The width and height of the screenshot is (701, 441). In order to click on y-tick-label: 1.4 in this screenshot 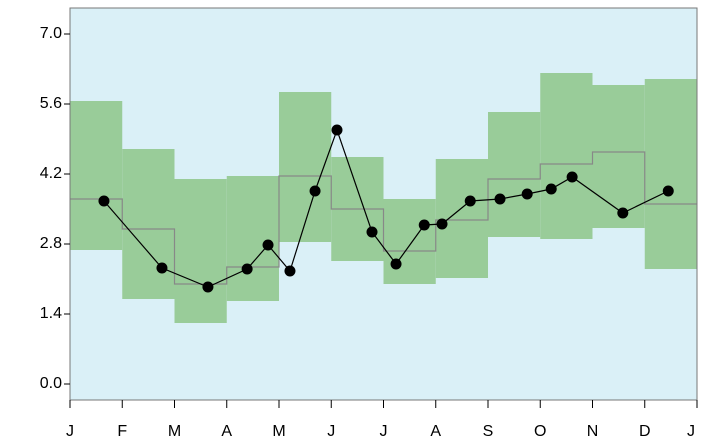, I will do `click(51, 313)`.